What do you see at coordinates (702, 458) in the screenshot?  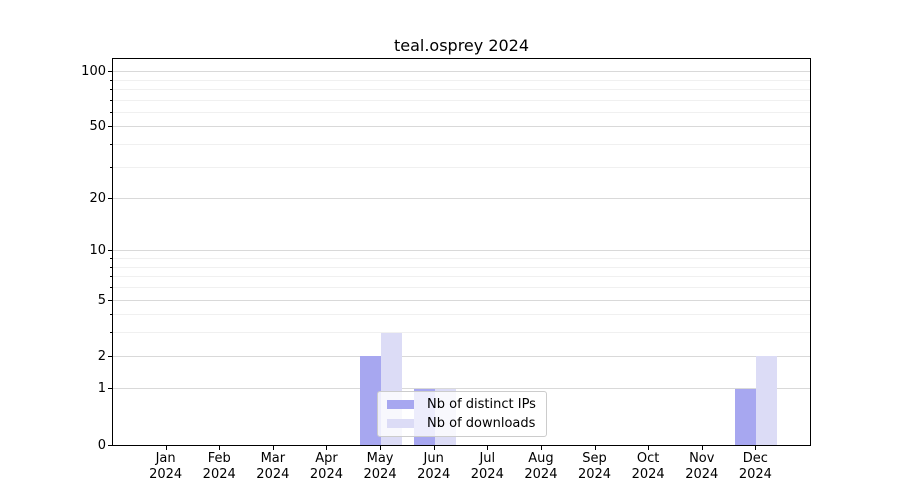 I see `x-month-label: Nov` at bounding box center [702, 458].